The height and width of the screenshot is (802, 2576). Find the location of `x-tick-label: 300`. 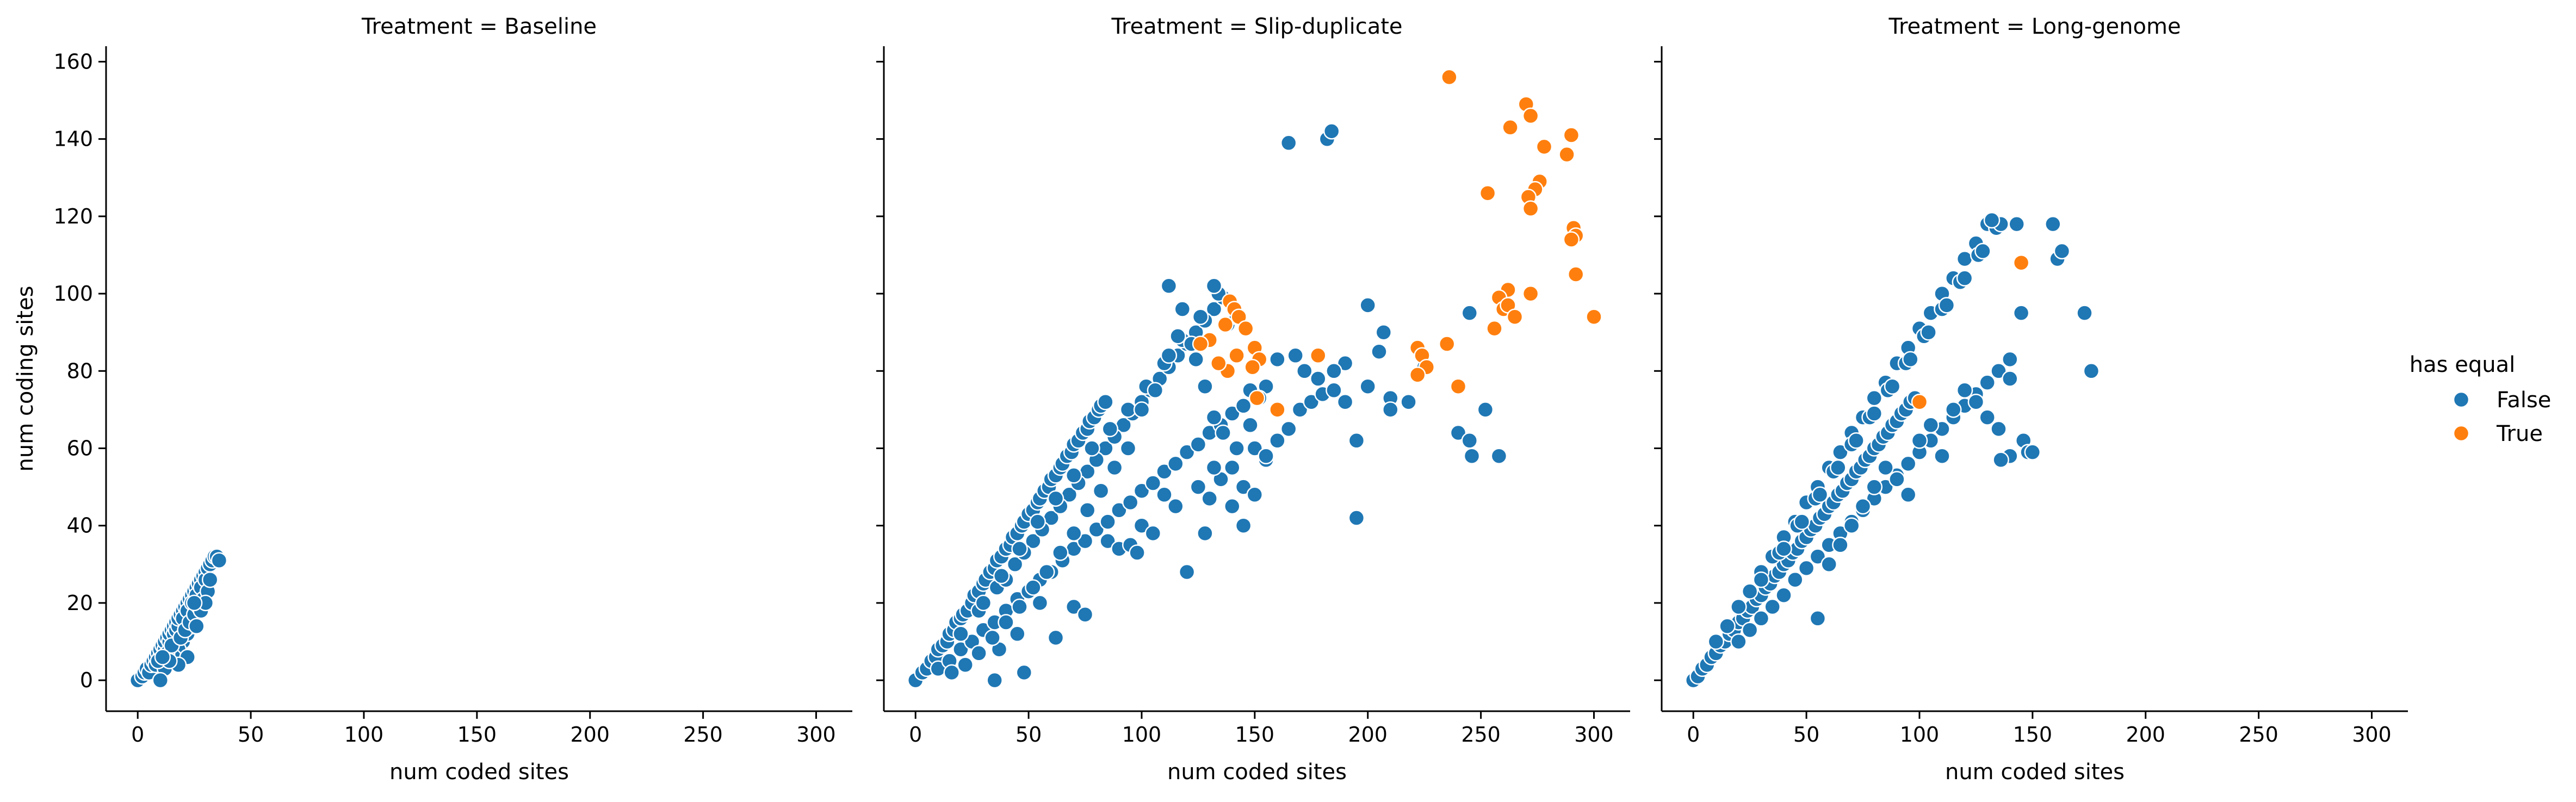

x-tick-label: 300 is located at coordinates (2372, 735).